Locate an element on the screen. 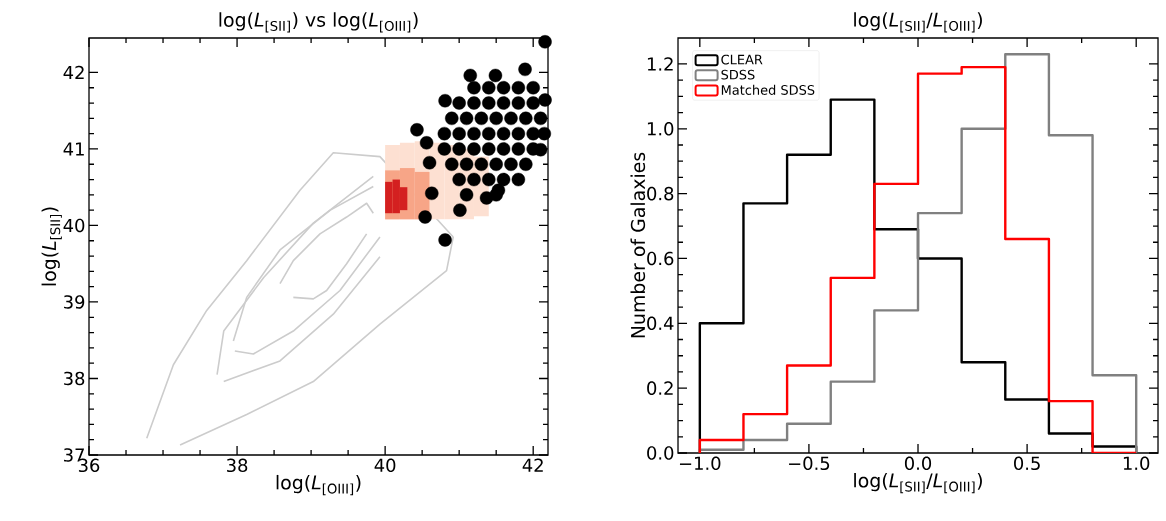  legend-label: CLEAR is located at coordinates (742, 59).